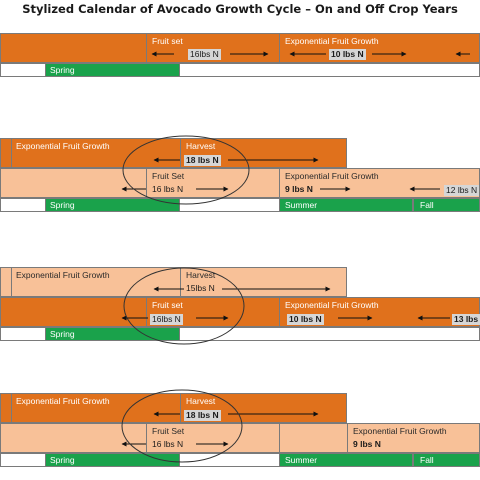 Image resolution: width=480 pixels, height=480 pixels. I want to click on block2-light-bar, so click(240, 183).